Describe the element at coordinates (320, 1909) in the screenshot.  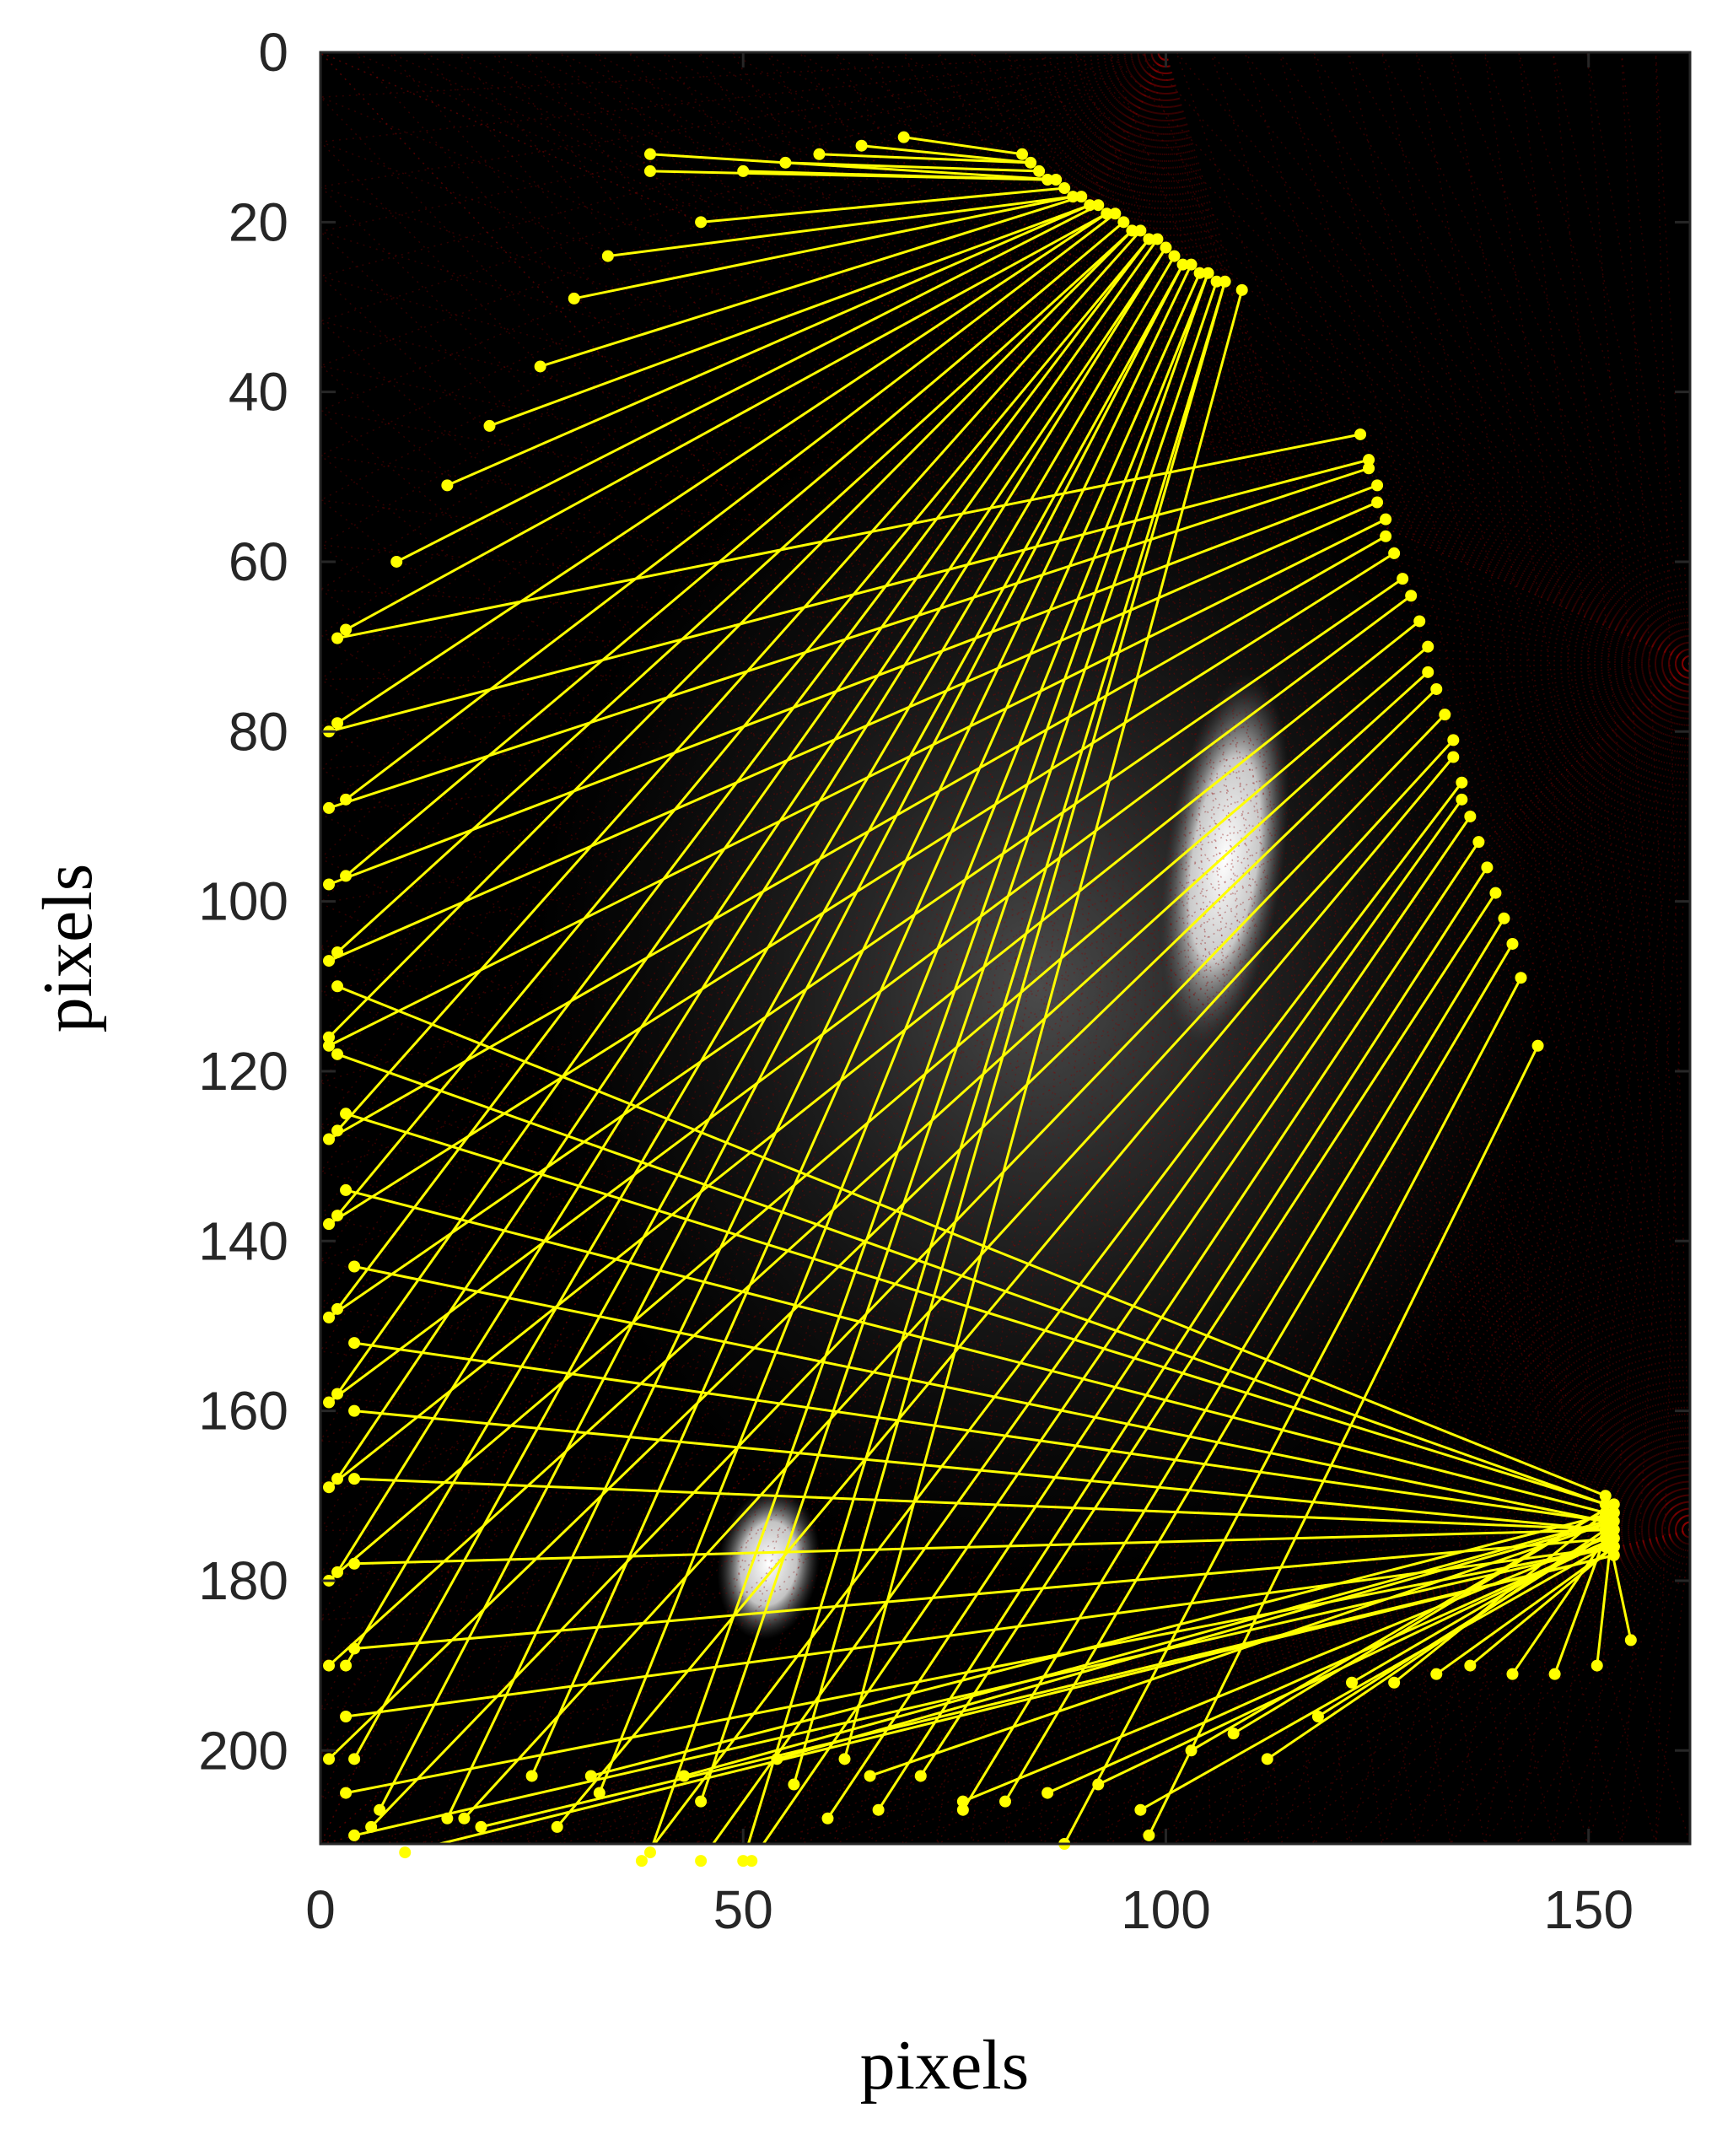
I see `x-tick-label: 0` at that location.